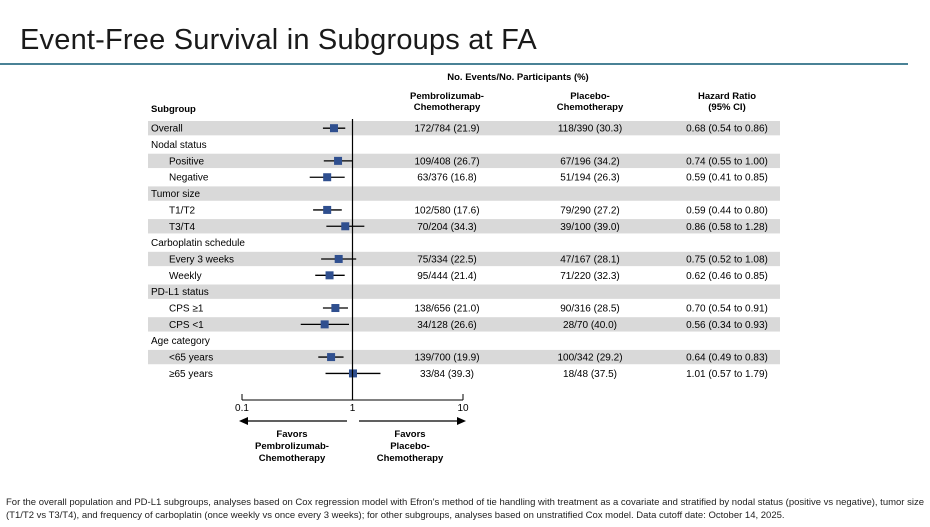 The image size is (930, 527). Describe the element at coordinates (180, 292) in the screenshot. I see `subgroup-label: PD-L1 status` at that location.